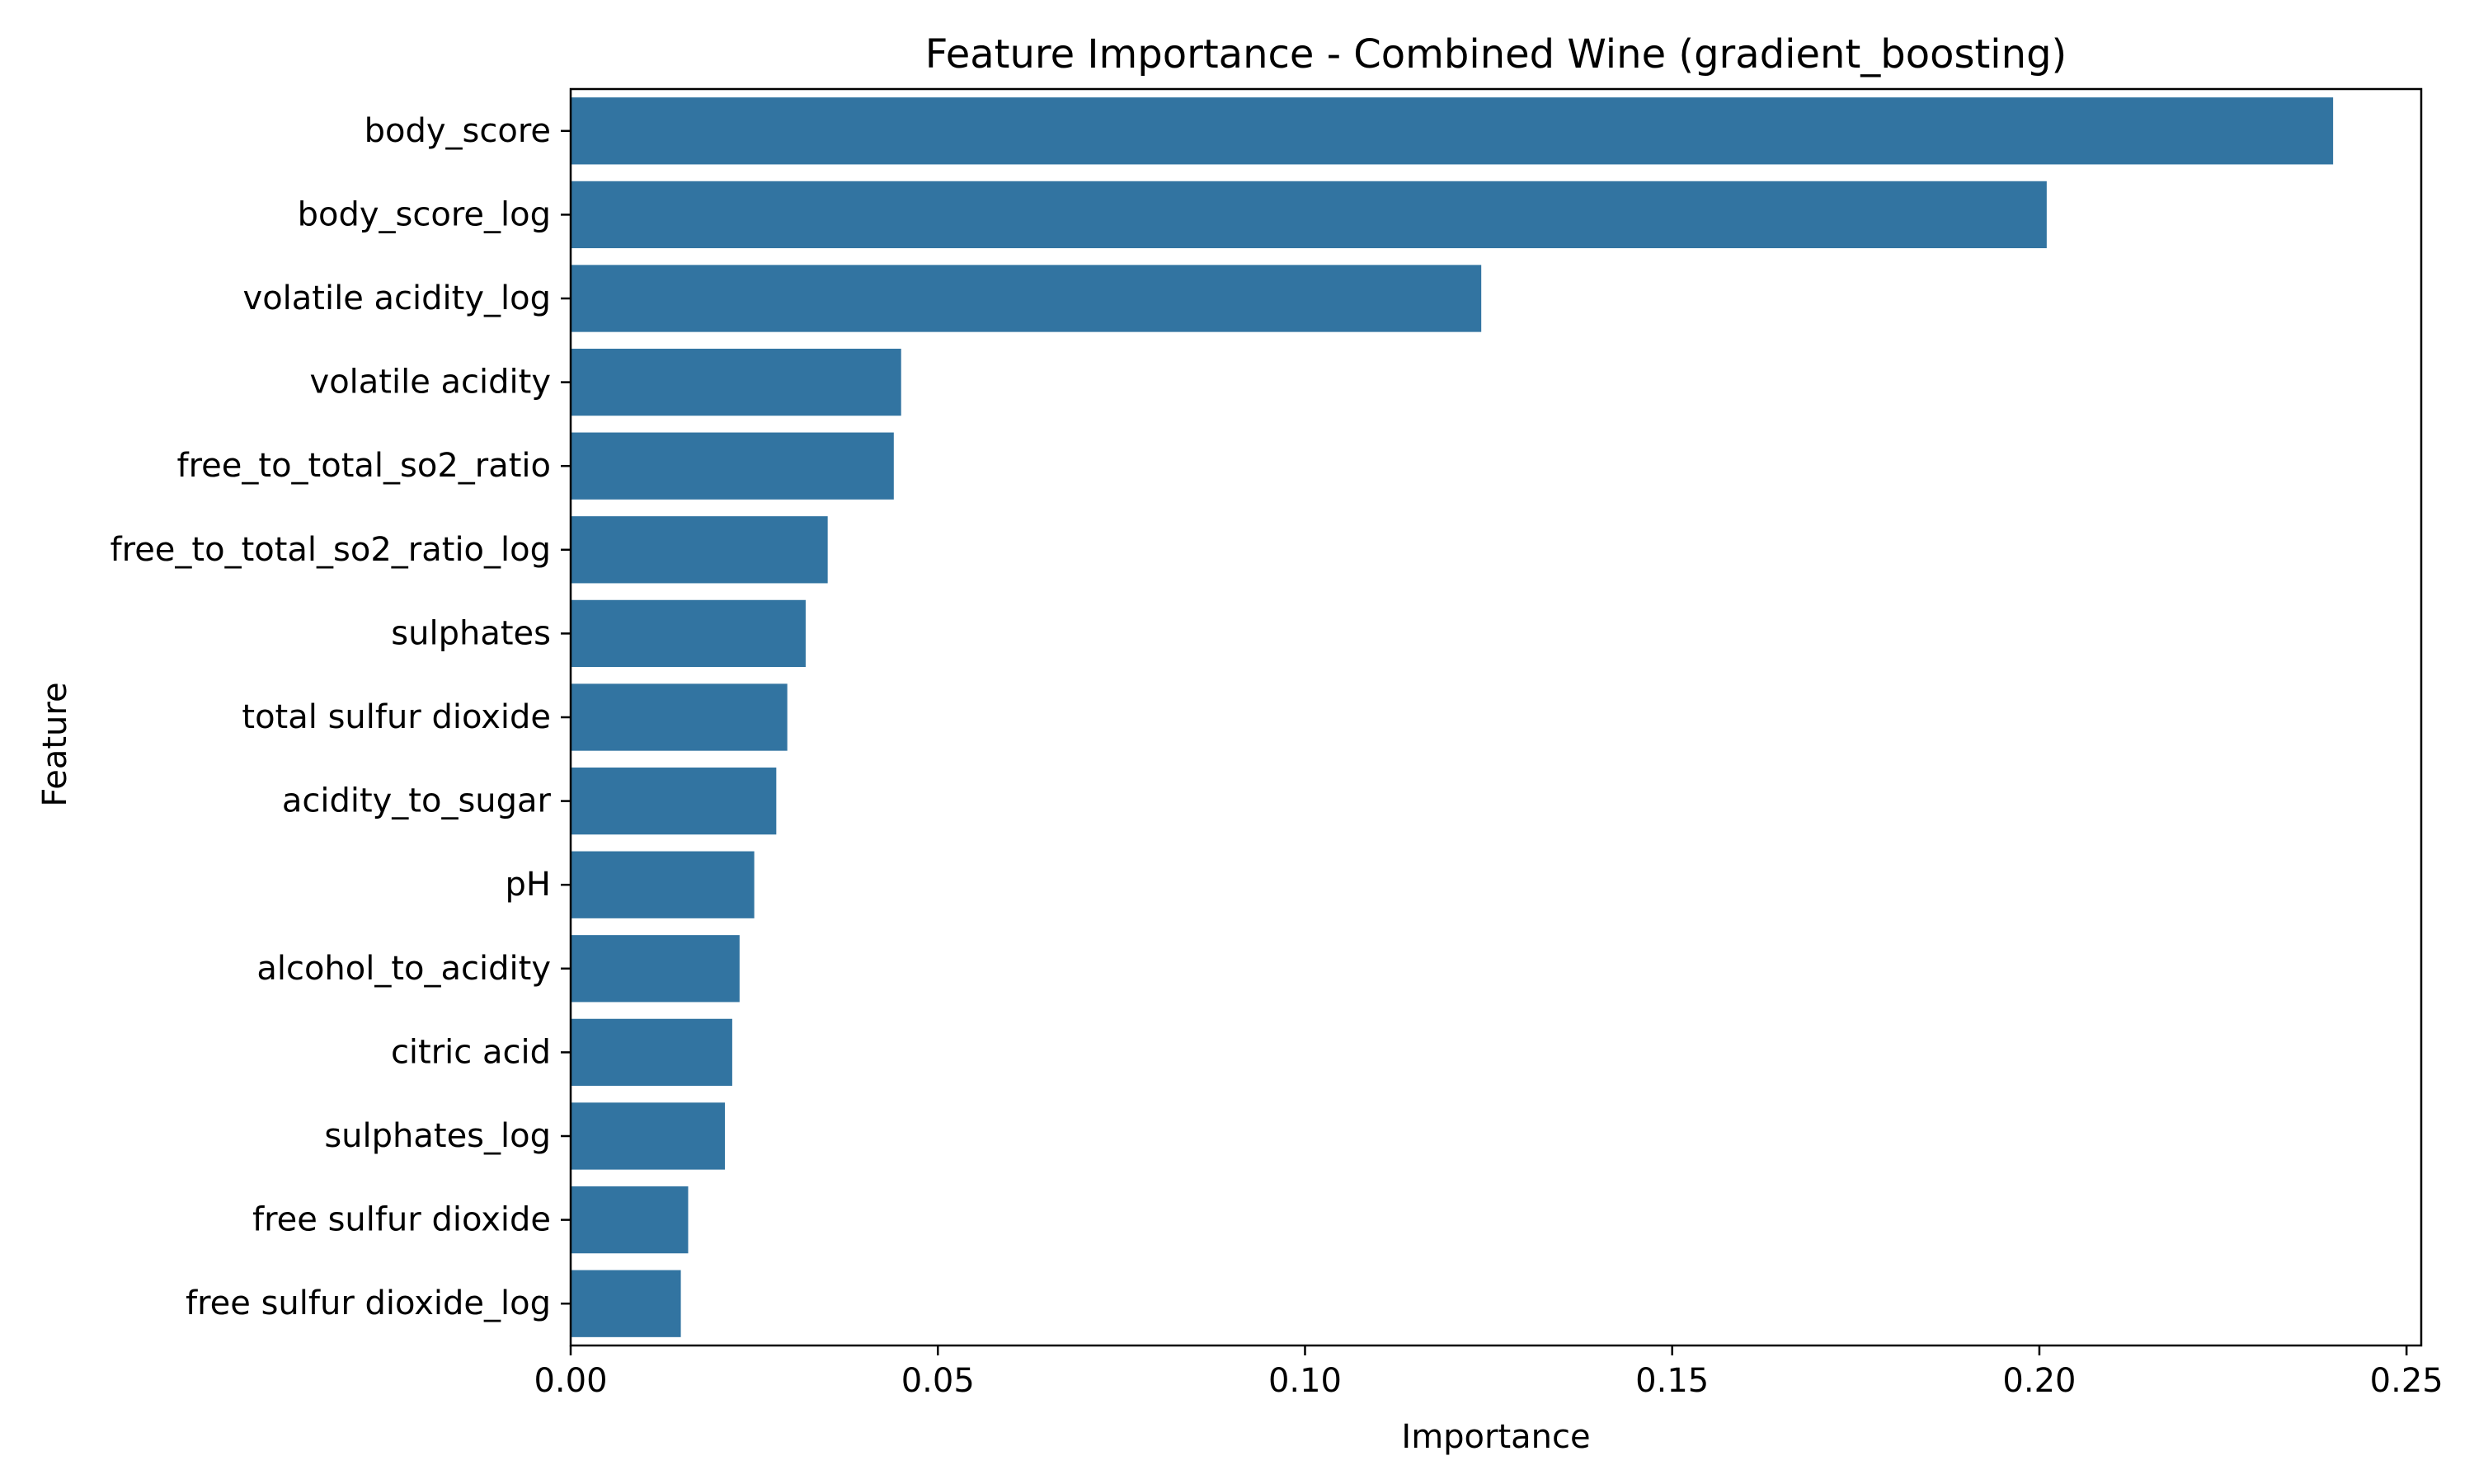 This screenshot has width=2474, height=1484. Describe the element at coordinates (403, 969) in the screenshot. I see `y-tick-label-10: alcohol_to_acidity` at that location.